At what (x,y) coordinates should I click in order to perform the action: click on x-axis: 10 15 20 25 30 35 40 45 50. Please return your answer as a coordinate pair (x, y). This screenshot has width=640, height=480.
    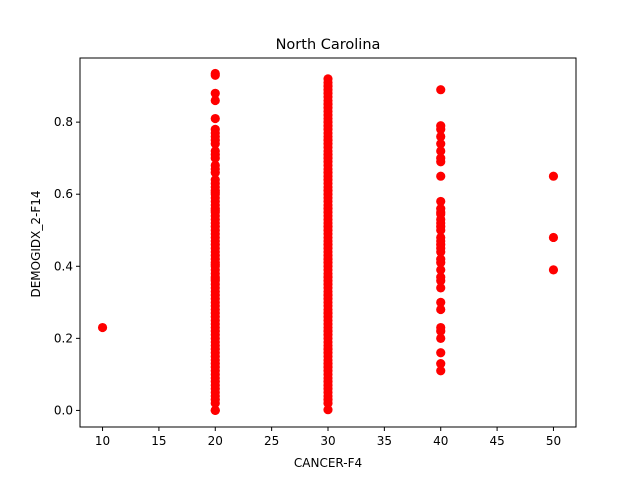
    Looking at the image, I should click on (328, 437).